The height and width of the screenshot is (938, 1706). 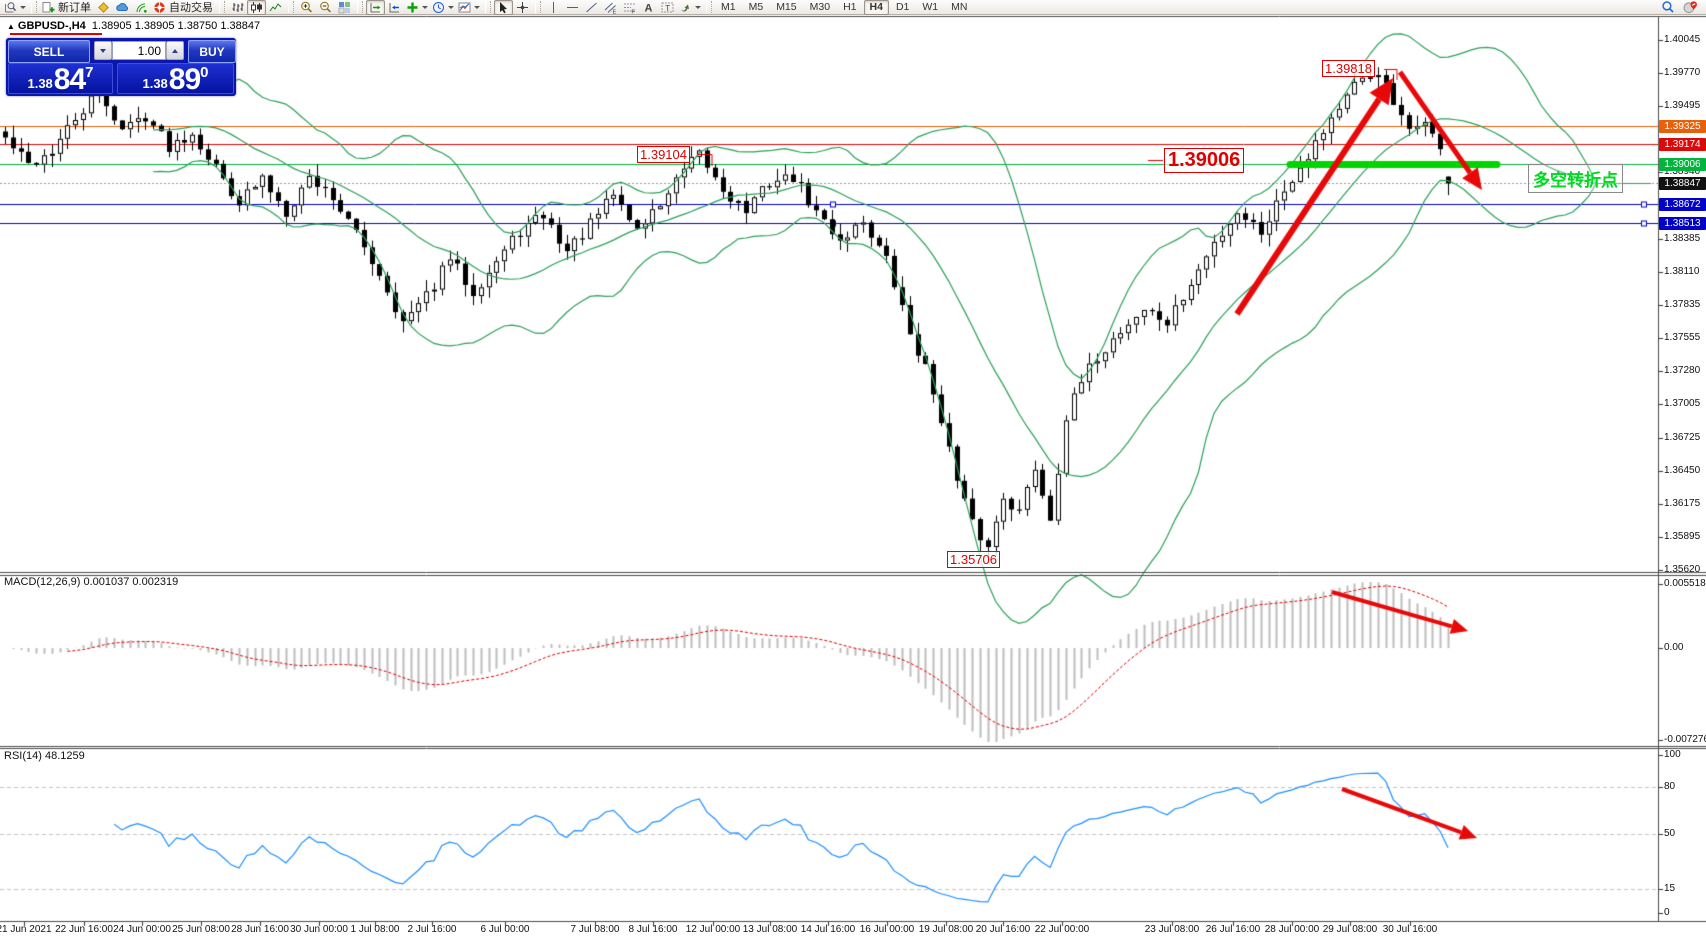 What do you see at coordinates (591, 7) in the screenshot?
I see `trendline-tool-icon` at bounding box center [591, 7].